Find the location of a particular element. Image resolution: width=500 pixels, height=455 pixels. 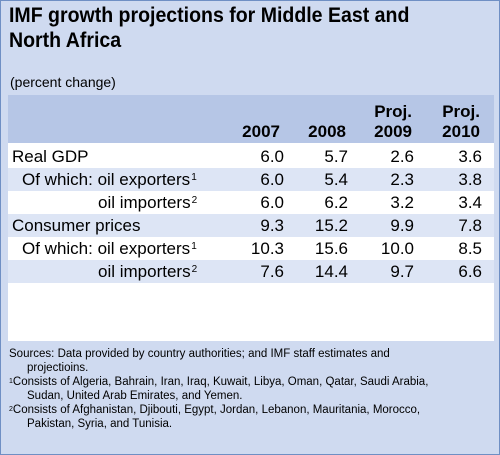

value-cell-2009: 3.2 is located at coordinates (402, 202).